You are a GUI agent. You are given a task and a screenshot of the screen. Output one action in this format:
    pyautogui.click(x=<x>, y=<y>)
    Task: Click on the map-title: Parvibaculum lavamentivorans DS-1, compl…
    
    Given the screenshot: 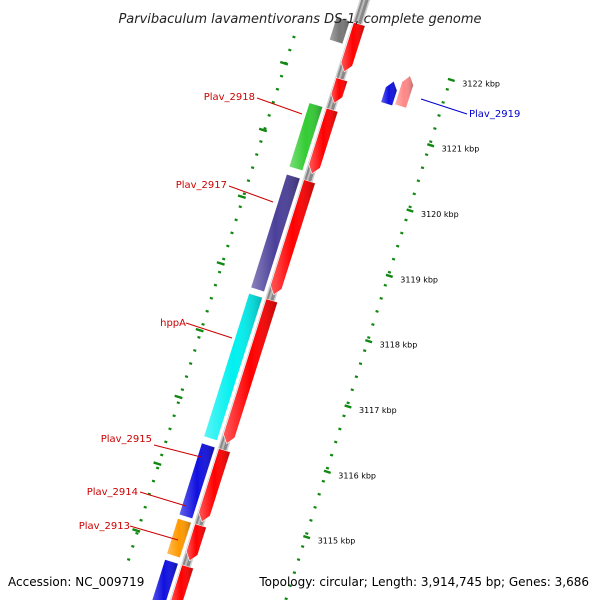 What is the action you would take?
    pyautogui.click(x=299, y=19)
    